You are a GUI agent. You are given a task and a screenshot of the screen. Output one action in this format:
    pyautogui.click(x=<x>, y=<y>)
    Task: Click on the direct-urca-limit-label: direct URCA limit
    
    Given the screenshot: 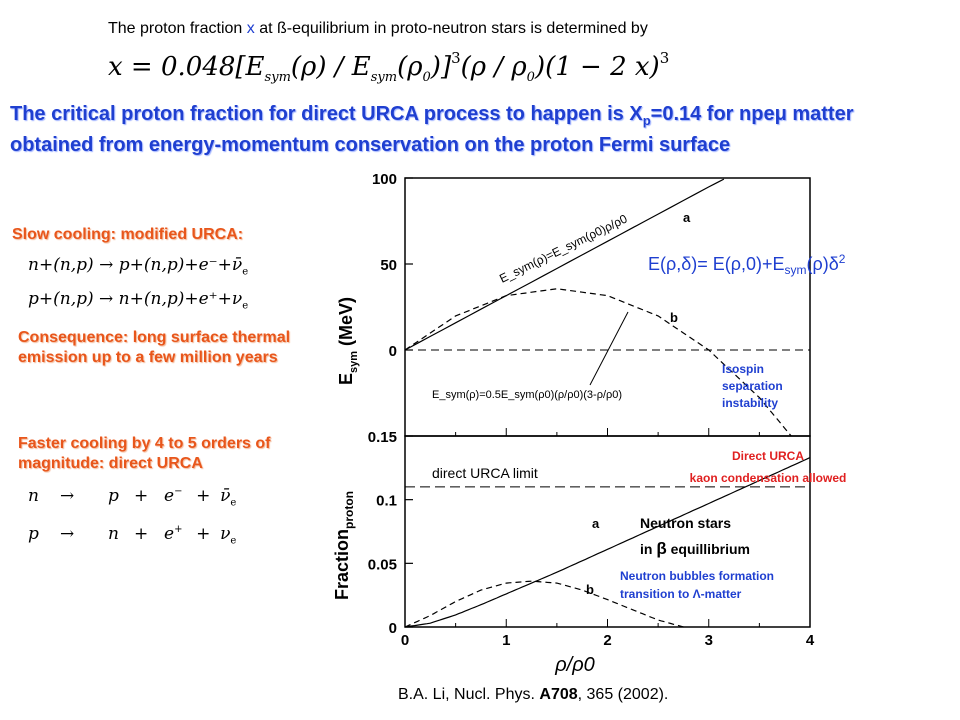 What is the action you would take?
    pyautogui.click(x=485, y=473)
    